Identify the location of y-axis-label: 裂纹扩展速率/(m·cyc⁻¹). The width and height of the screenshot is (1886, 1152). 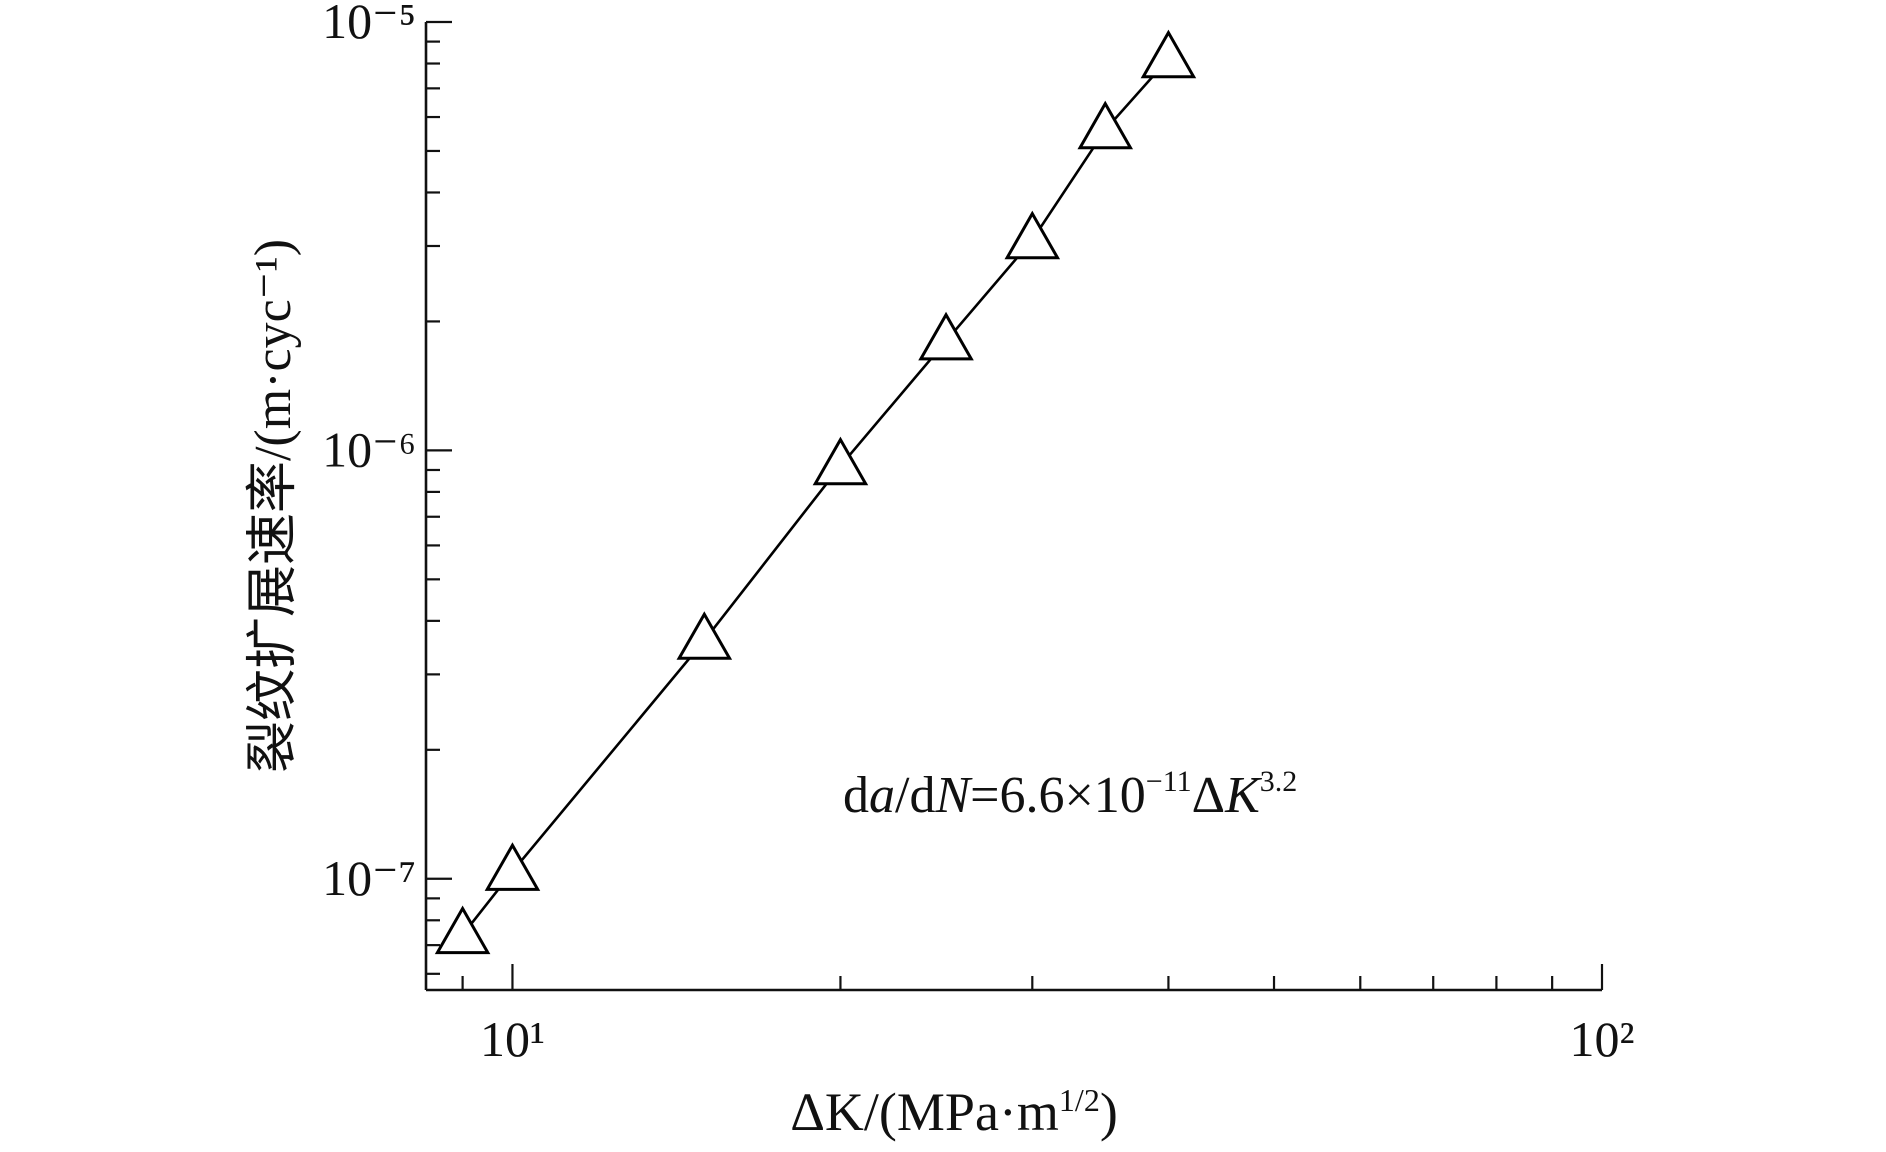
(273, 506).